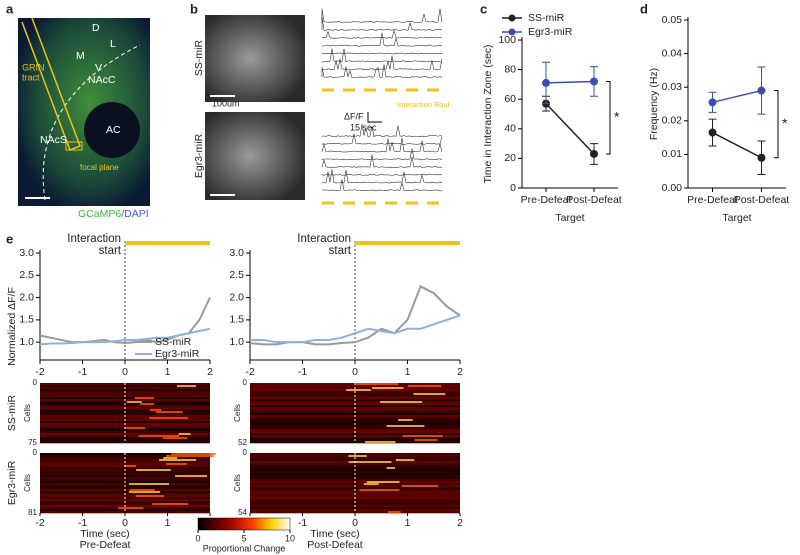  What do you see at coordinates (39, 372) in the screenshot?
I see `x-tick-label: -2` at bounding box center [39, 372].